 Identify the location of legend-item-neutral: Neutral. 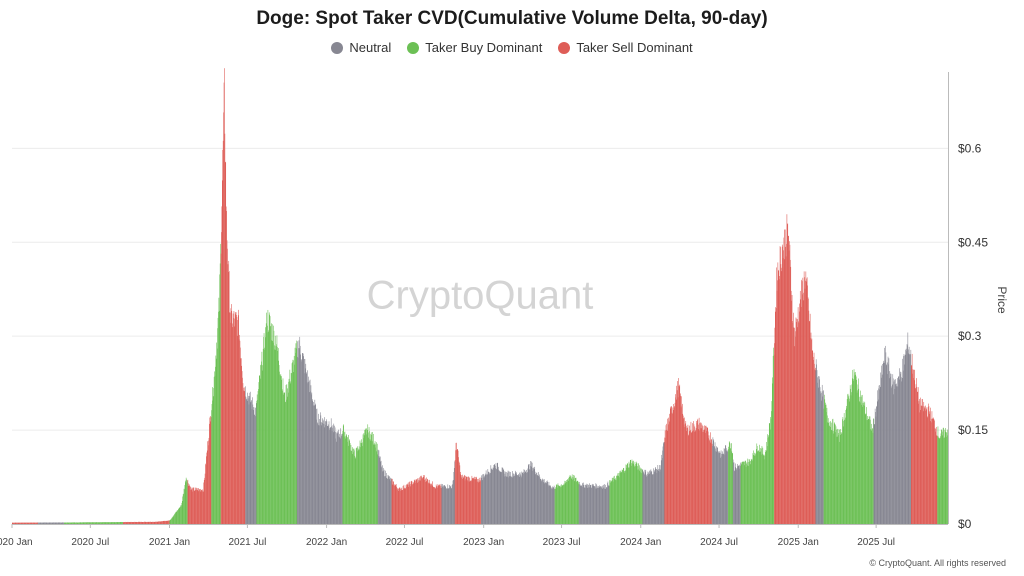
(361, 47).